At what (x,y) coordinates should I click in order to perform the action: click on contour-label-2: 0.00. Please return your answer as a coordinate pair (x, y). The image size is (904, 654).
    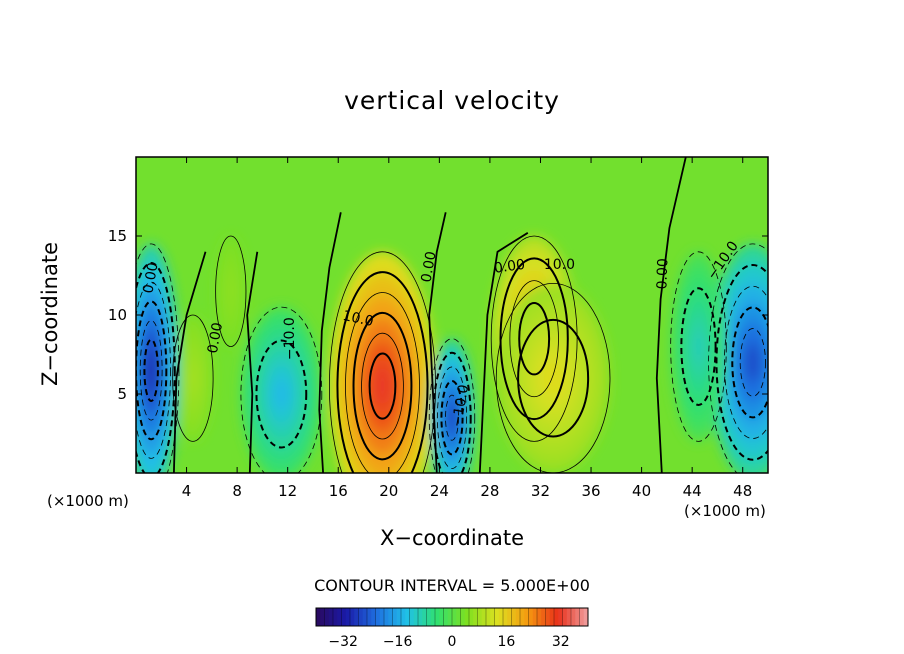
    Looking at the image, I should click on (509, 267).